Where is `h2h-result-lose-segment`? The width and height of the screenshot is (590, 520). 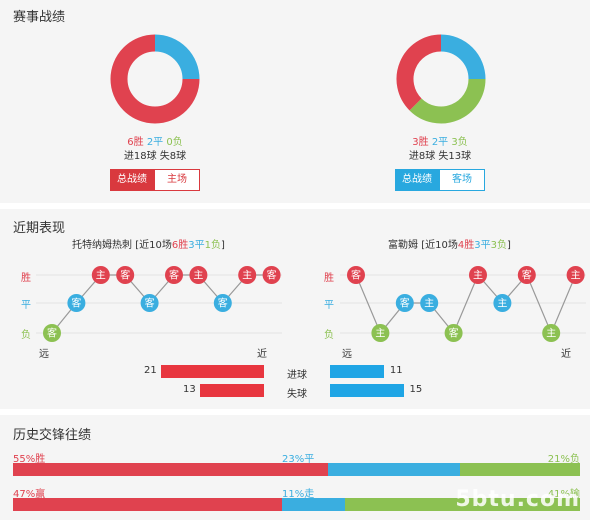 h2h-result-lose-segment is located at coordinates (520, 469).